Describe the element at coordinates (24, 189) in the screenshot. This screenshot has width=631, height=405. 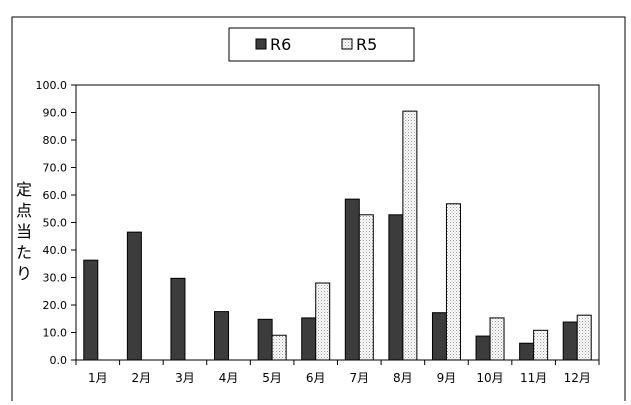
I see `y-axis-label-char: 定` at that location.